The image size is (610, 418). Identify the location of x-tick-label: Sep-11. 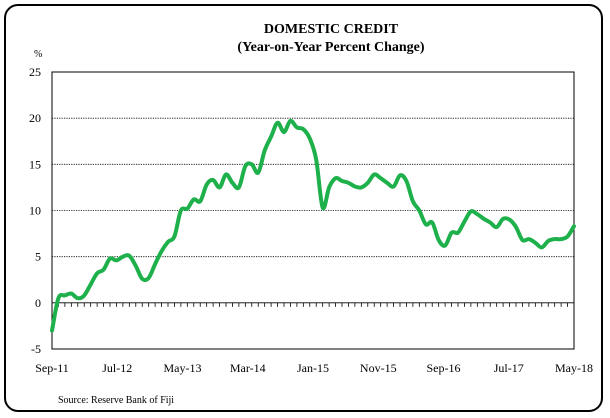
(52, 368).